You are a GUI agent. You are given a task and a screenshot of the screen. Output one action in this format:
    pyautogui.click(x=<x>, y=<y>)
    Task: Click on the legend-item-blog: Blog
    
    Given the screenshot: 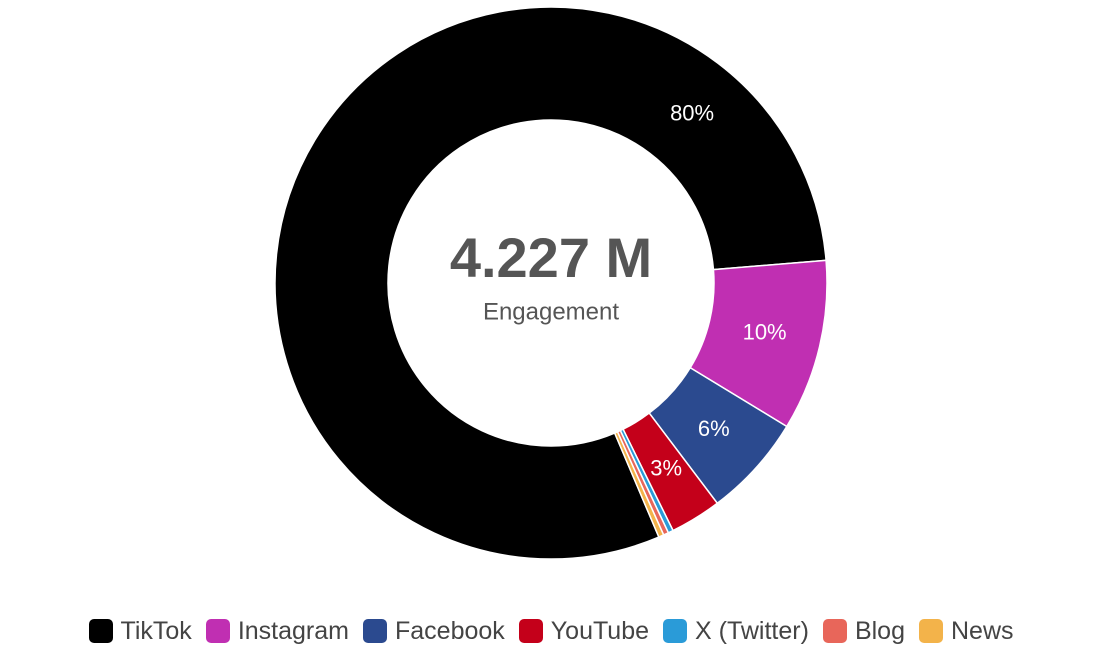 What is the action you would take?
    pyautogui.click(x=863, y=631)
    